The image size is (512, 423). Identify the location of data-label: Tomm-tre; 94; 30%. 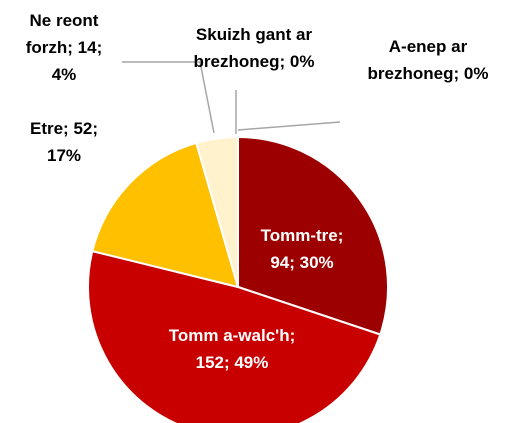
(302, 249).